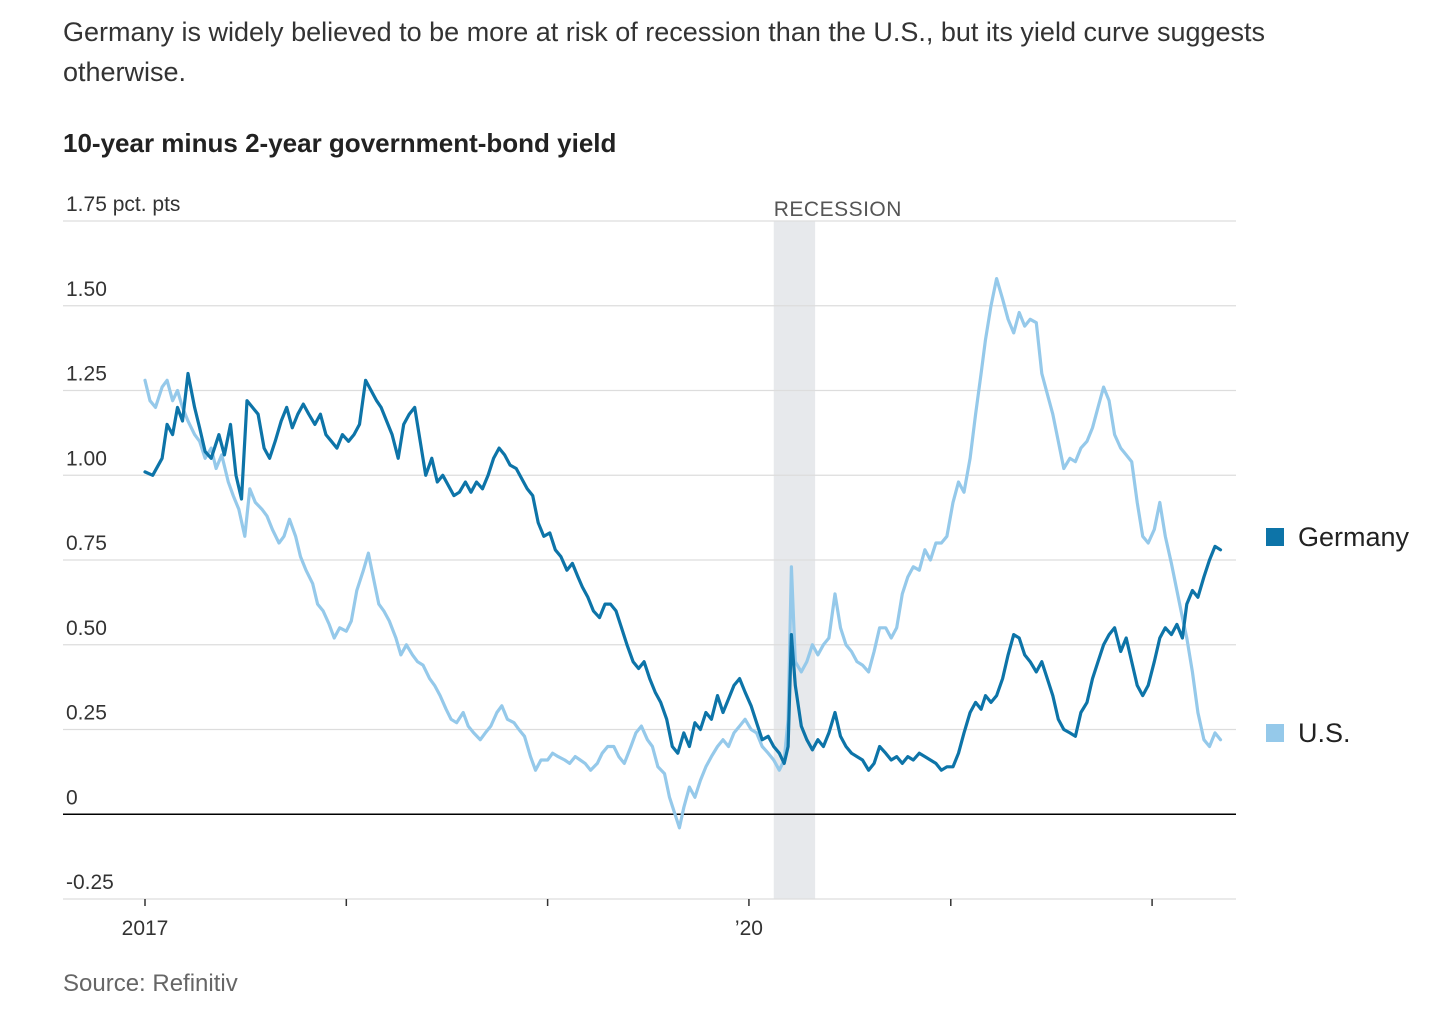 This screenshot has height=1026, width=1456. What do you see at coordinates (150, 983) in the screenshot?
I see `source-note: Source: Refinitiv` at bounding box center [150, 983].